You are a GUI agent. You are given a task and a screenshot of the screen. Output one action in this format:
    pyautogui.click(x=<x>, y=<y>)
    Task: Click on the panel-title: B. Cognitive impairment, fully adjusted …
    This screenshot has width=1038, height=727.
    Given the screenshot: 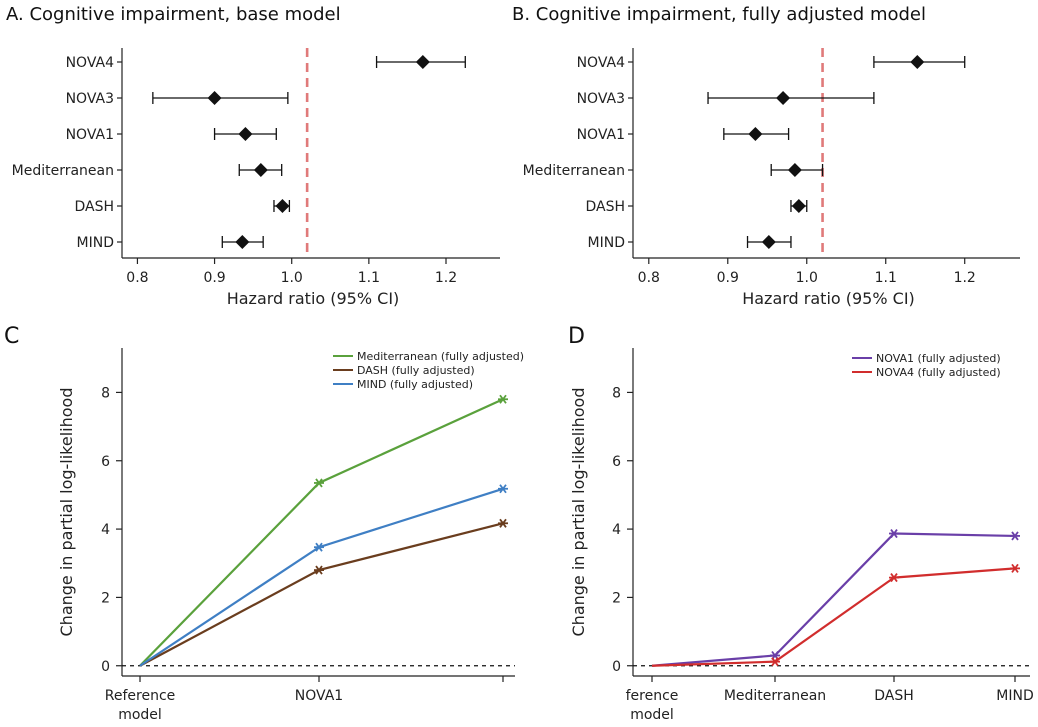 What is the action you would take?
    pyautogui.click(x=719, y=14)
    